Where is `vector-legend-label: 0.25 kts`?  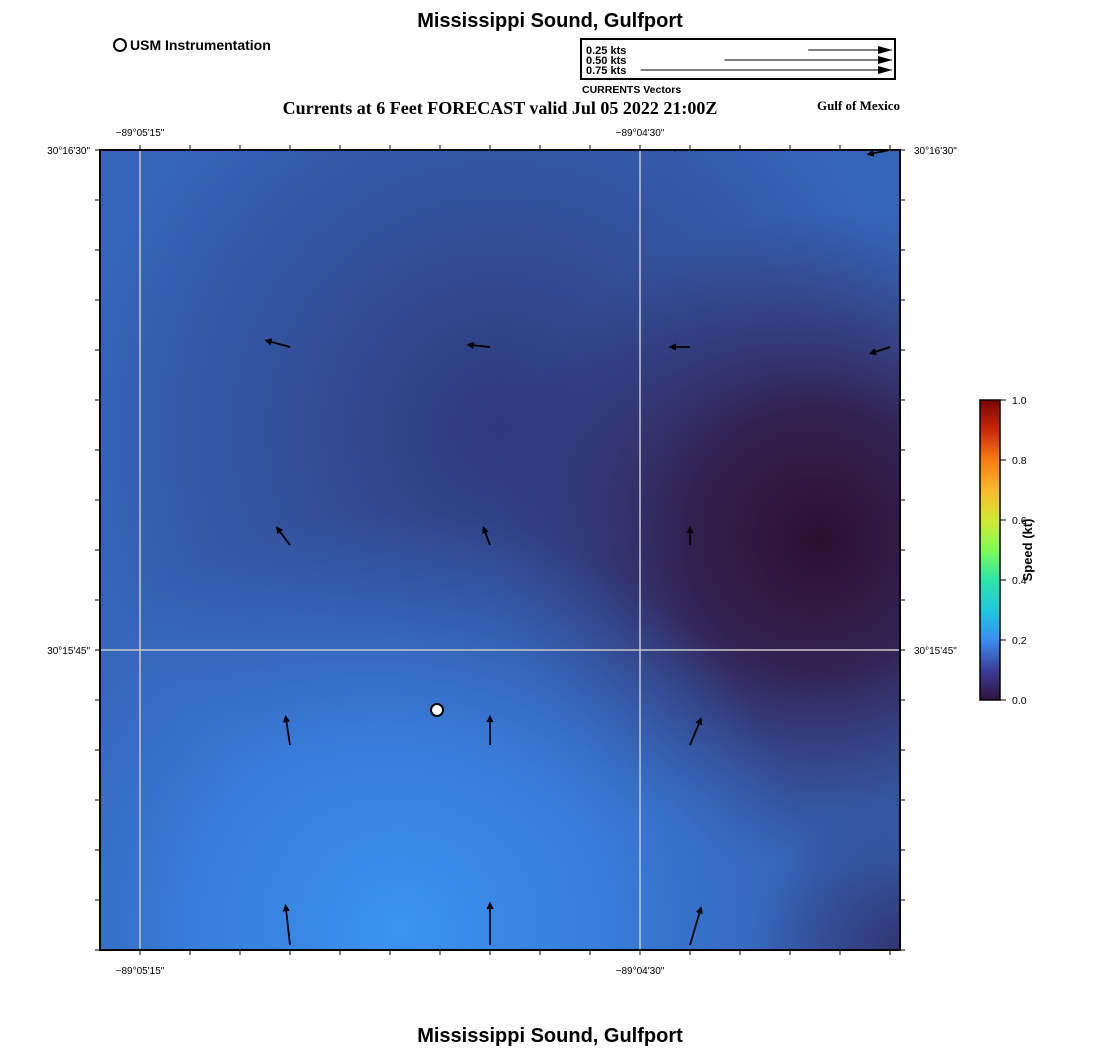
vector-legend-label: 0.25 kts is located at coordinates (606, 51).